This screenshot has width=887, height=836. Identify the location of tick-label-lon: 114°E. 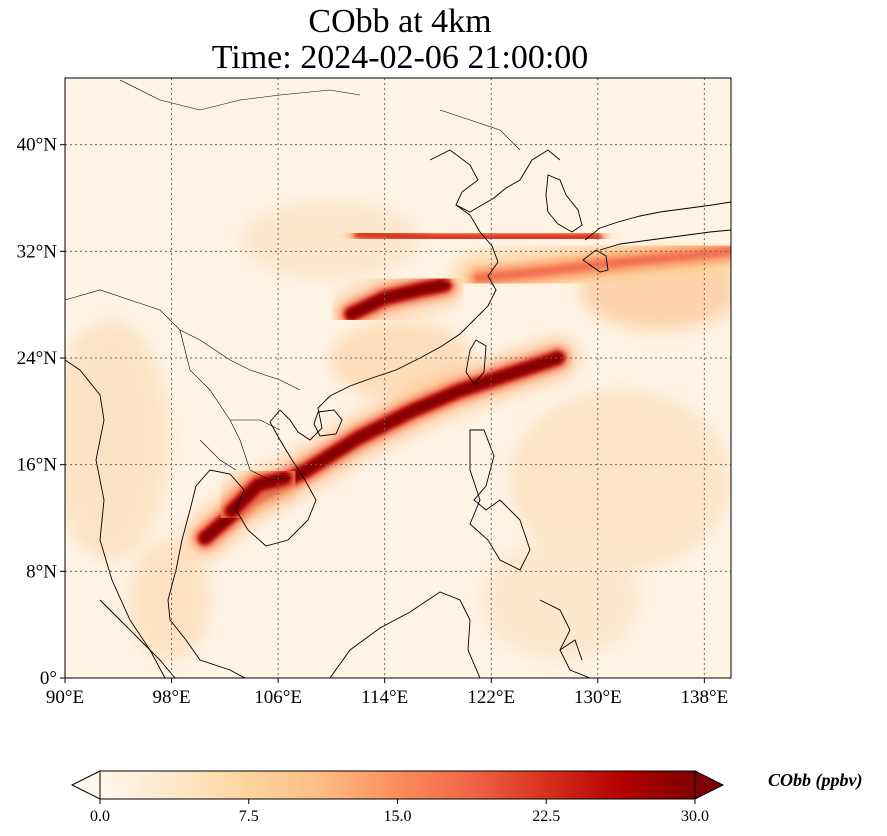
(384, 697).